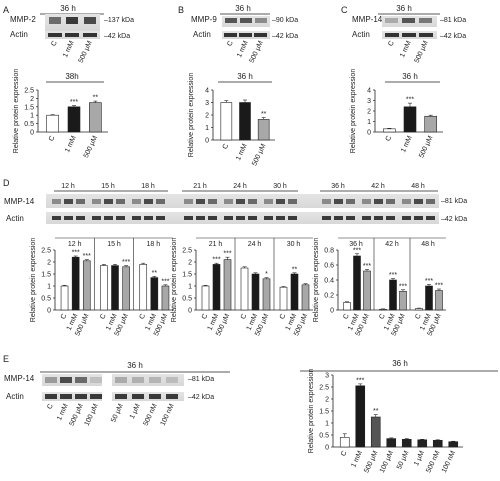 The image size is (500, 481). Describe the element at coordinates (329, 251) in the screenshot. I see `y-tick-label: 0.8` at that location.